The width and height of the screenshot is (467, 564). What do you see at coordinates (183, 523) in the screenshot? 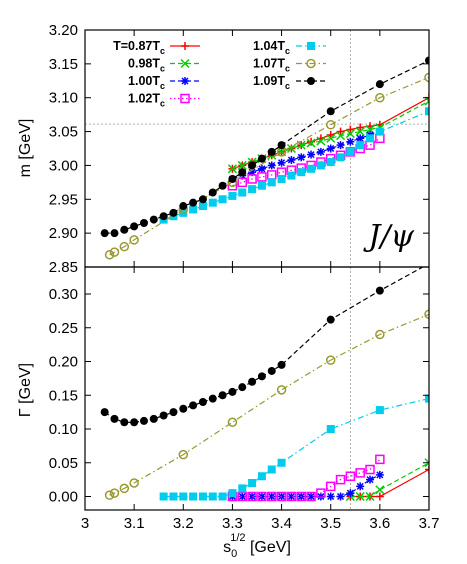
I see `x-tick-label: 3.2` at bounding box center [183, 523].